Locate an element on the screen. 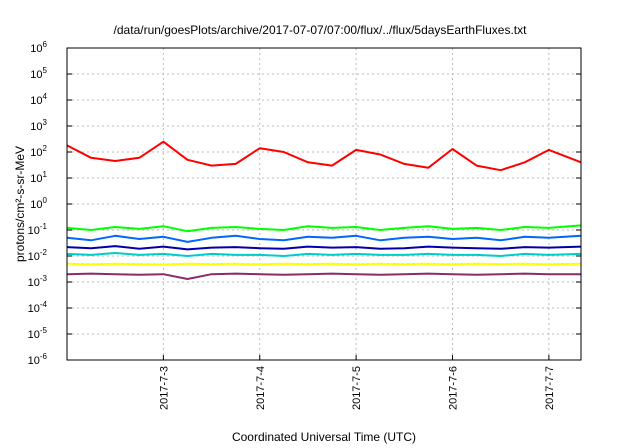 The width and height of the screenshot is (640, 448). y-tick-label: 10⁻⁶ is located at coordinates (38, 359).